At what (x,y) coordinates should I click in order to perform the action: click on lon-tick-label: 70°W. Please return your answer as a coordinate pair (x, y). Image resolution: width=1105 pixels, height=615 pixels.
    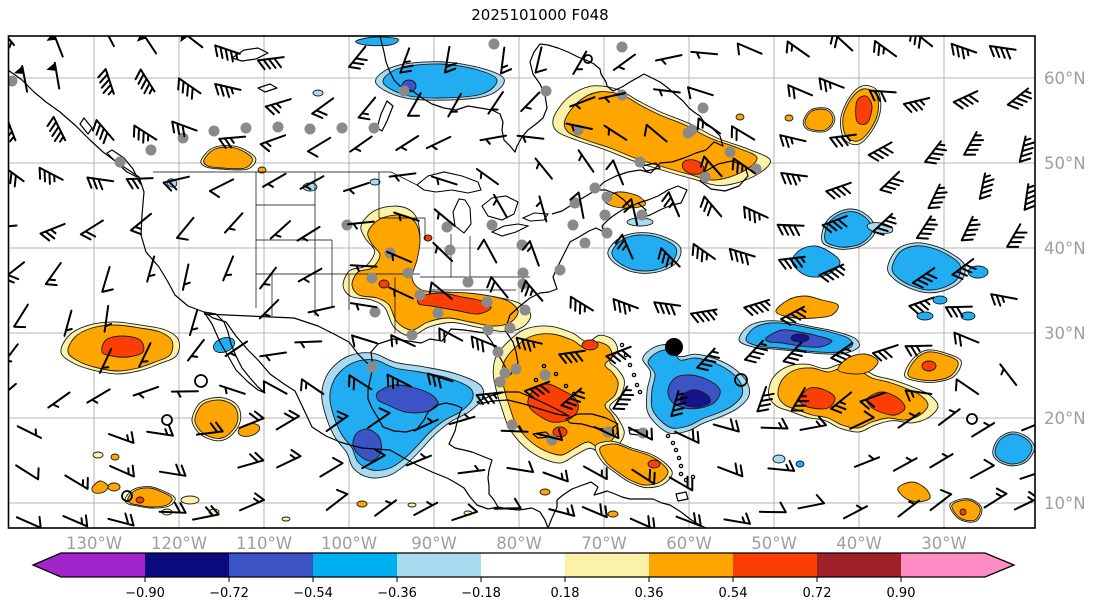
    Looking at the image, I should click on (604, 543).